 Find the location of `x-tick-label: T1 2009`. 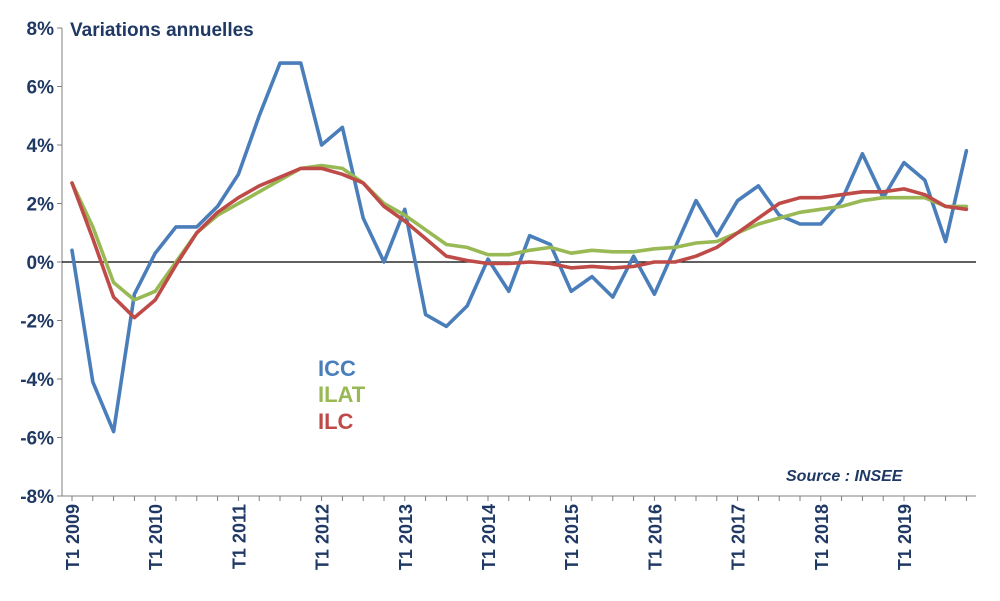

x-tick-label: T1 2009 is located at coordinates (73, 537).